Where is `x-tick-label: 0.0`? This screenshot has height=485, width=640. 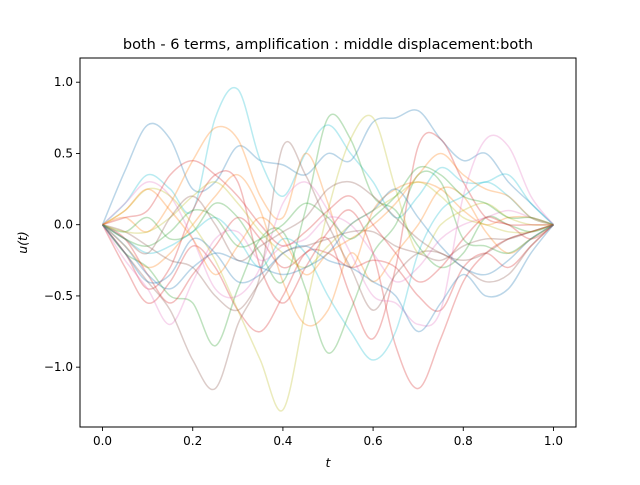
x-tick-label: 0.0 is located at coordinates (102, 441).